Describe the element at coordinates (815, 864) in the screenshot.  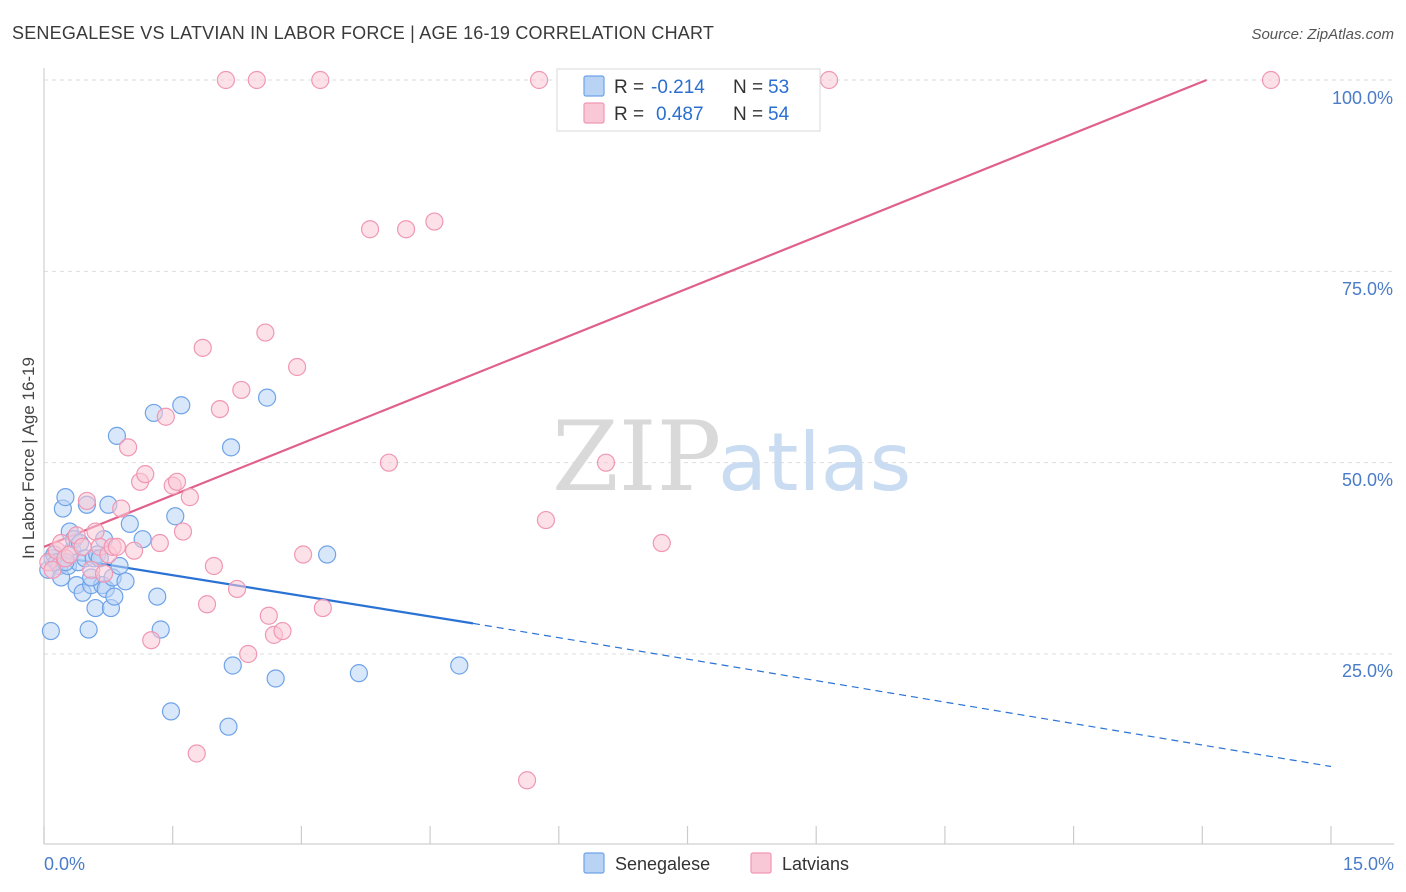
I see `bottom-legend-label-latvians: Latvians` at that location.